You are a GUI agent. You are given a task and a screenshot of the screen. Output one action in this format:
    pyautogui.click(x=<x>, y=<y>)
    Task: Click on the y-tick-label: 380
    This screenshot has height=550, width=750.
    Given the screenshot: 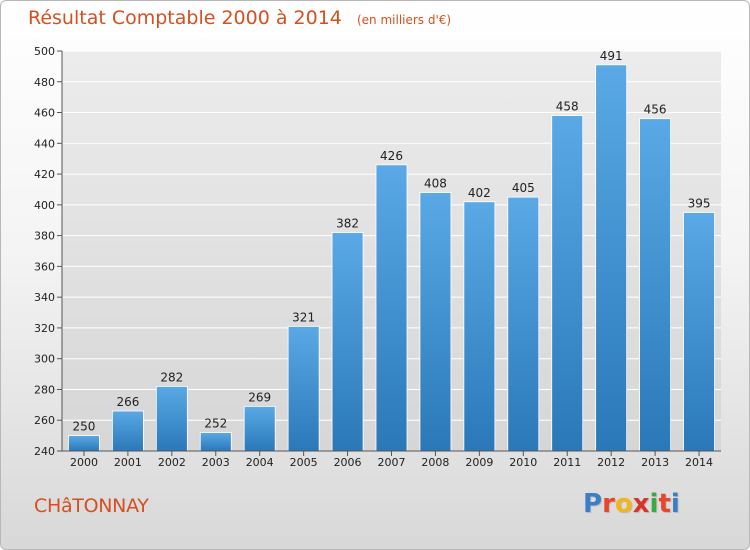 What is the action you would take?
    pyautogui.click(x=44, y=236)
    